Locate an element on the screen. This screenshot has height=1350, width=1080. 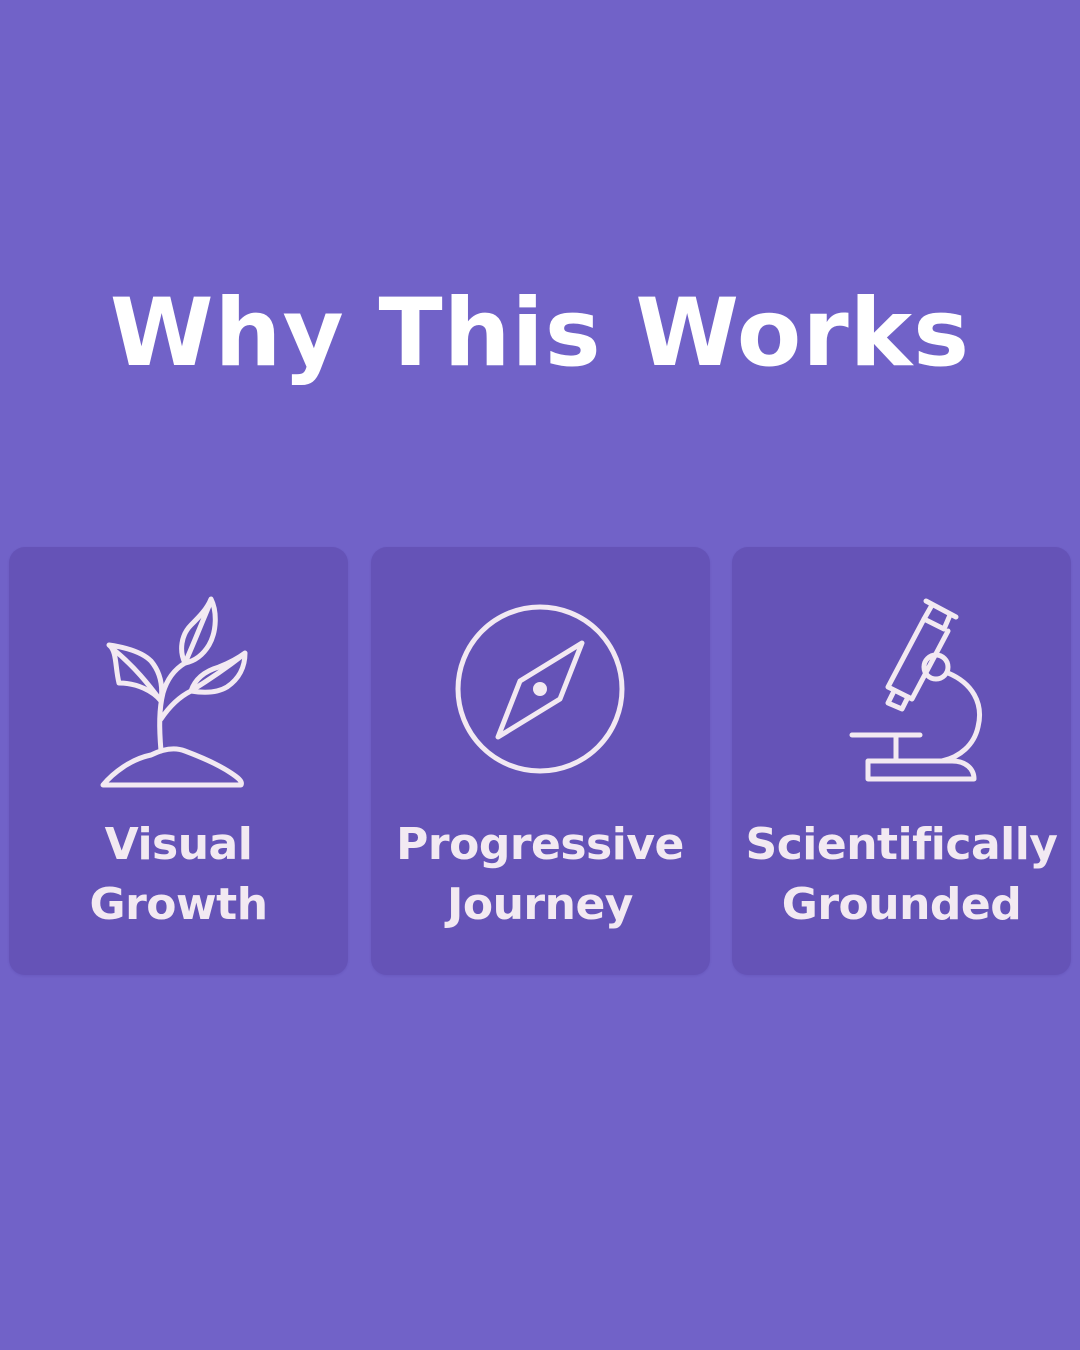
feature-card-label-line2: Grounded is located at coordinates (901, 904).